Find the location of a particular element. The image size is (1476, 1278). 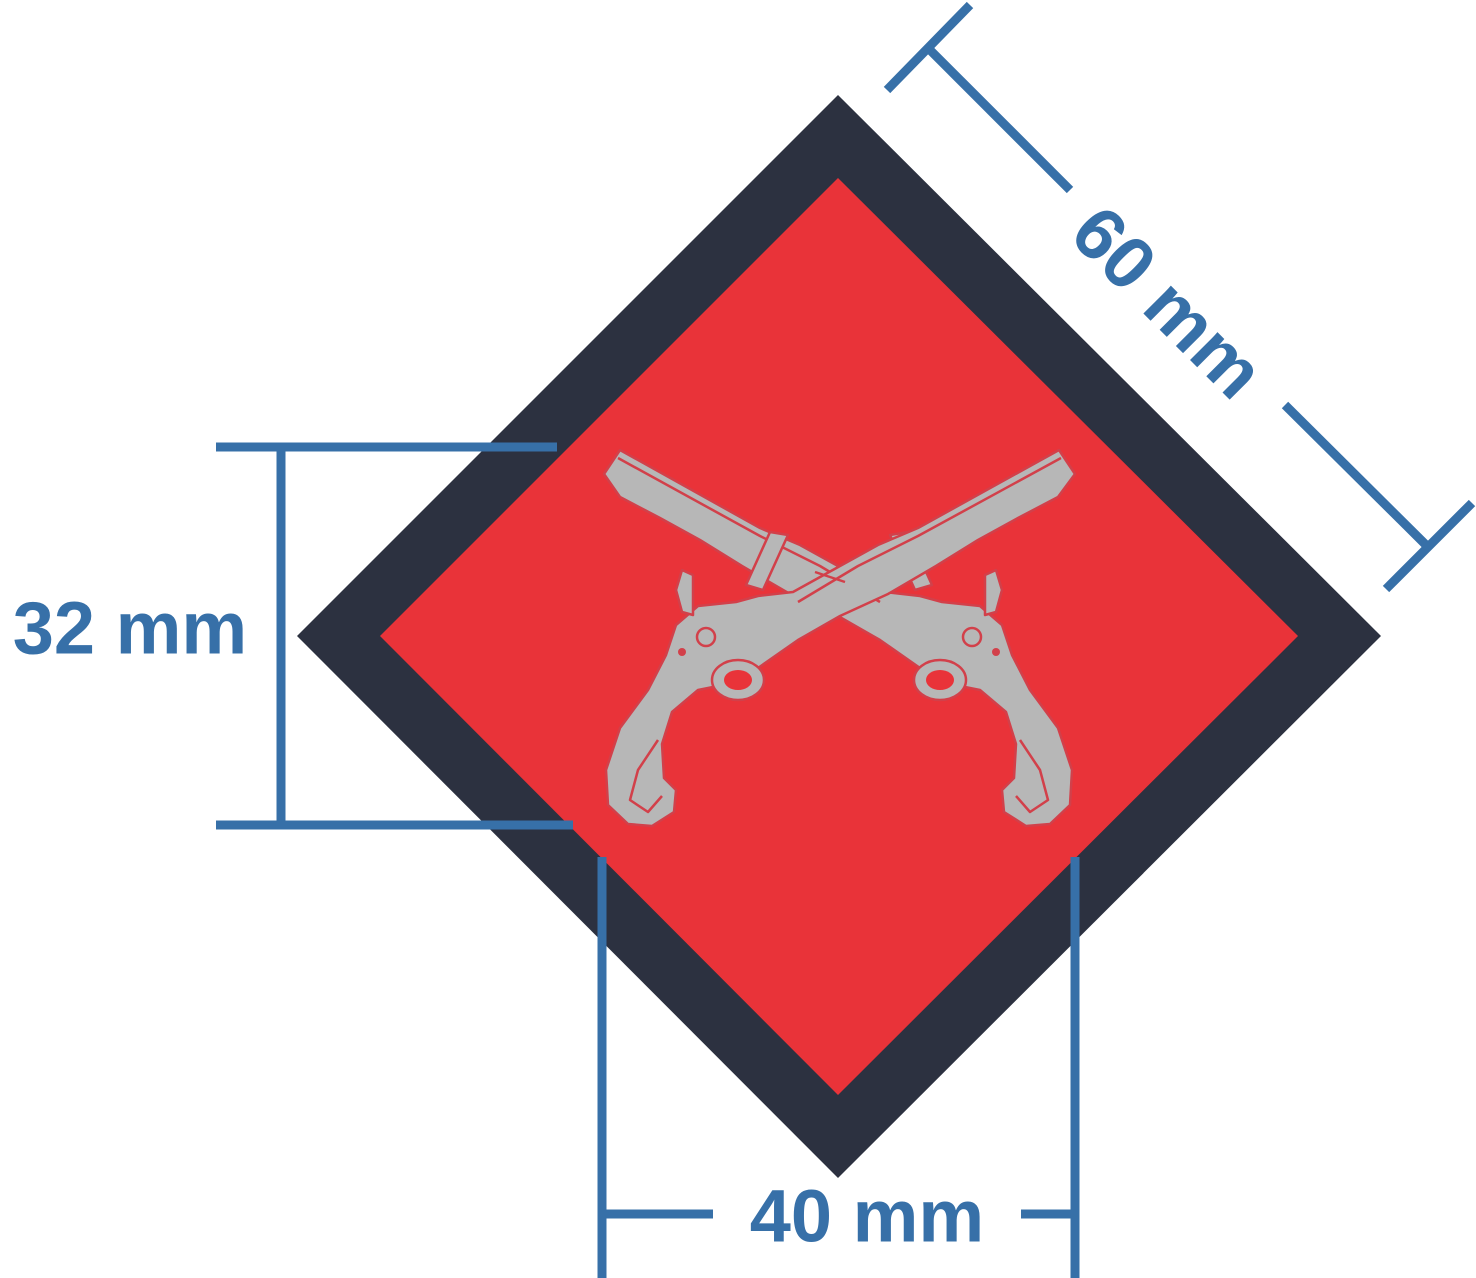

dimension-60mm-tick-bottom is located at coordinates (1429, 546).